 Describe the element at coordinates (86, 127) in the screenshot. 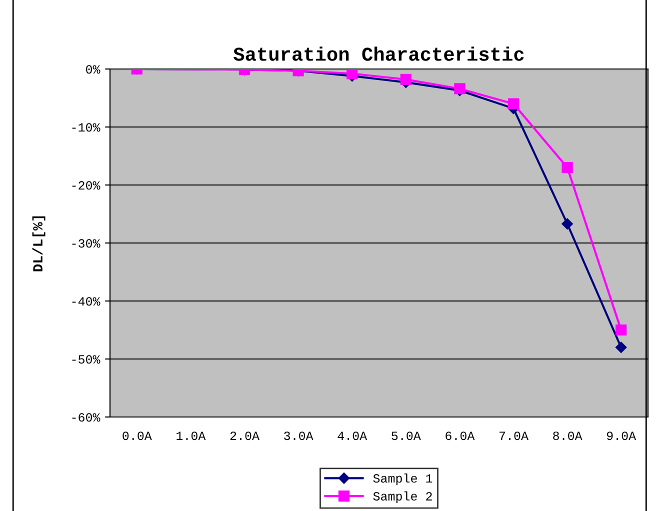

I see `y-tick-label: -10%` at that location.